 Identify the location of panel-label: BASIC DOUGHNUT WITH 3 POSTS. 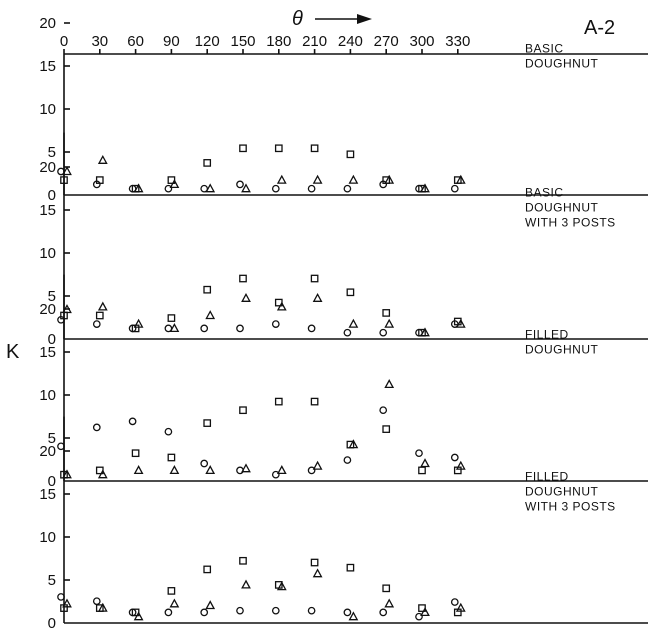
(570, 208).